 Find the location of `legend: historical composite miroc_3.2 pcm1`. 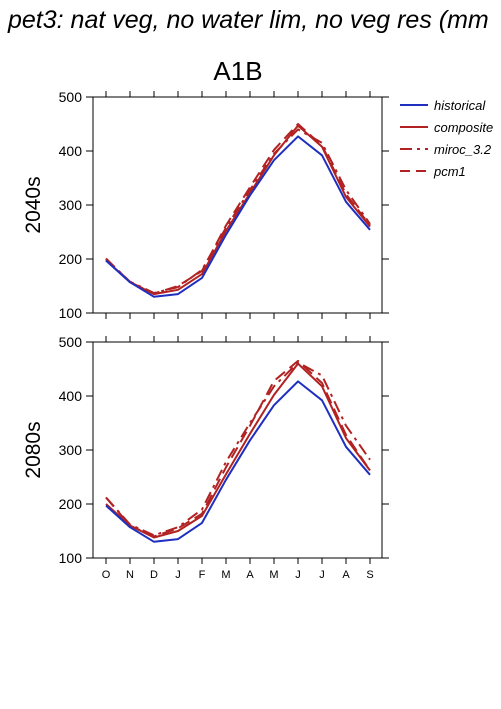

legend: historical composite miroc_3.2 pcm1 is located at coordinates (446, 138).